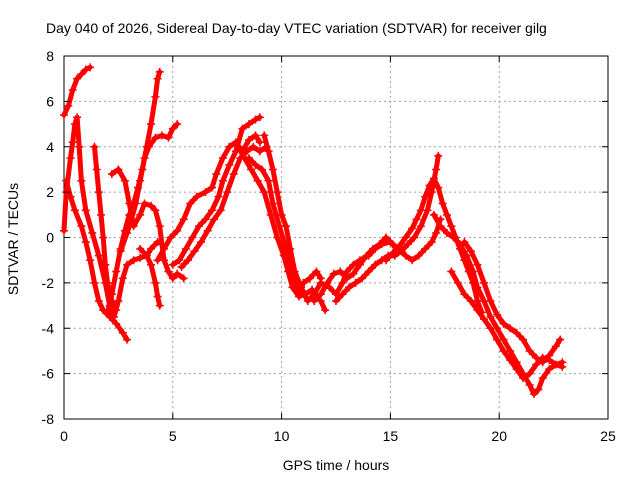 This screenshot has width=640, height=480. I want to click on x-axis-label: GPS time / hours, so click(336, 465).